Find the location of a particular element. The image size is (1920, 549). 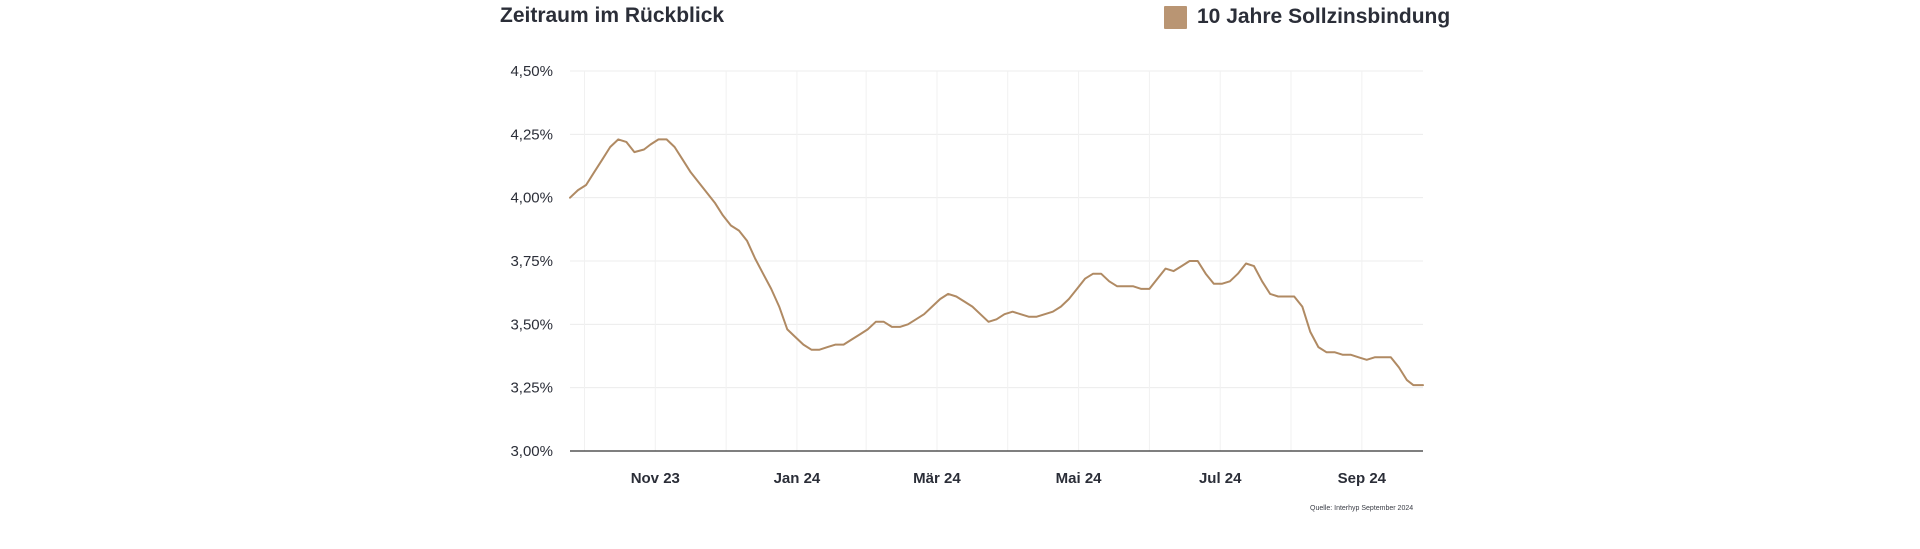

source-note: Quelle: Interhyp September 2024 is located at coordinates (1362, 508).